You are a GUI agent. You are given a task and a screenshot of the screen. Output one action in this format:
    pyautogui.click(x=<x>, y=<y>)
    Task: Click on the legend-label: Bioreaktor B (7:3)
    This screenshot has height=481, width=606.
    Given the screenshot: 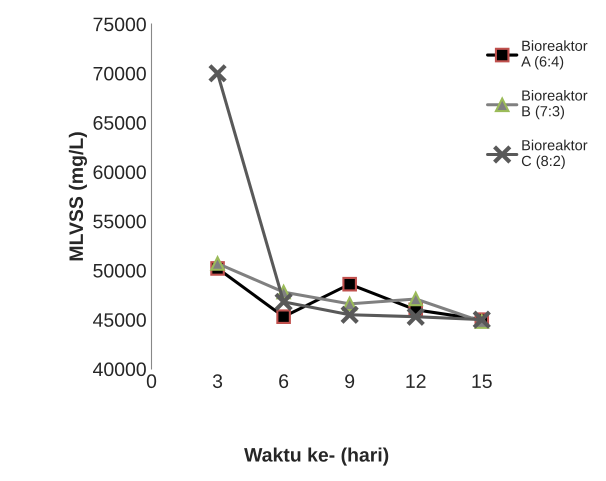 What is the action you would take?
    pyautogui.click(x=555, y=105)
    